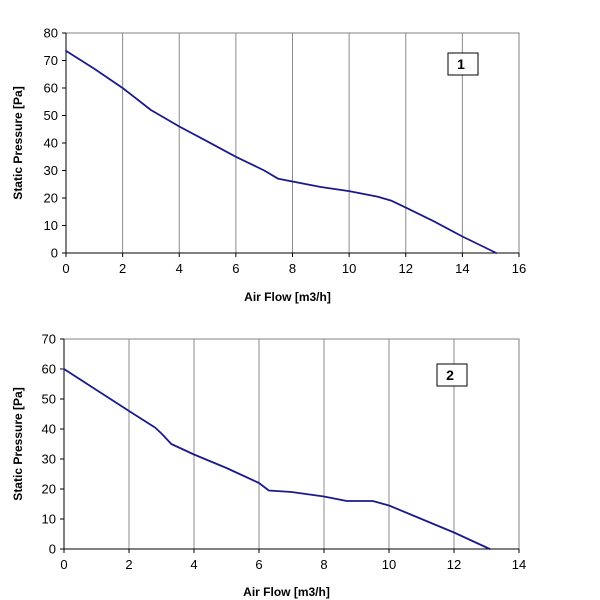 This screenshot has height=600, width=600. What do you see at coordinates (51, 143) in the screenshot?
I see `chart1-y-tick-label: 40` at bounding box center [51, 143].